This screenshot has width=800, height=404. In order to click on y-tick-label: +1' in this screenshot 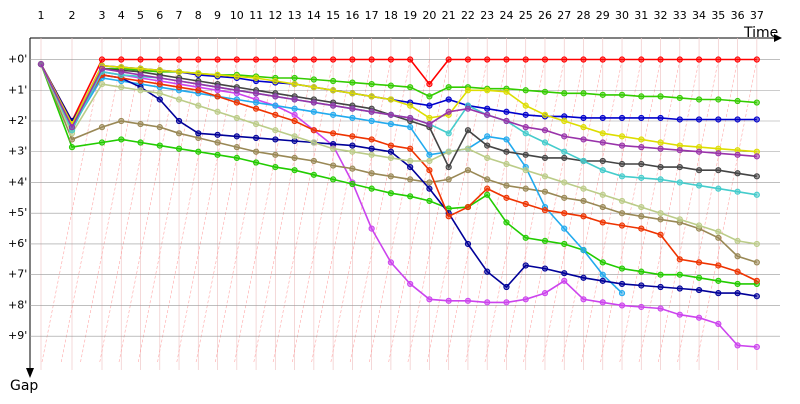, I will do `click(17, 89)`.